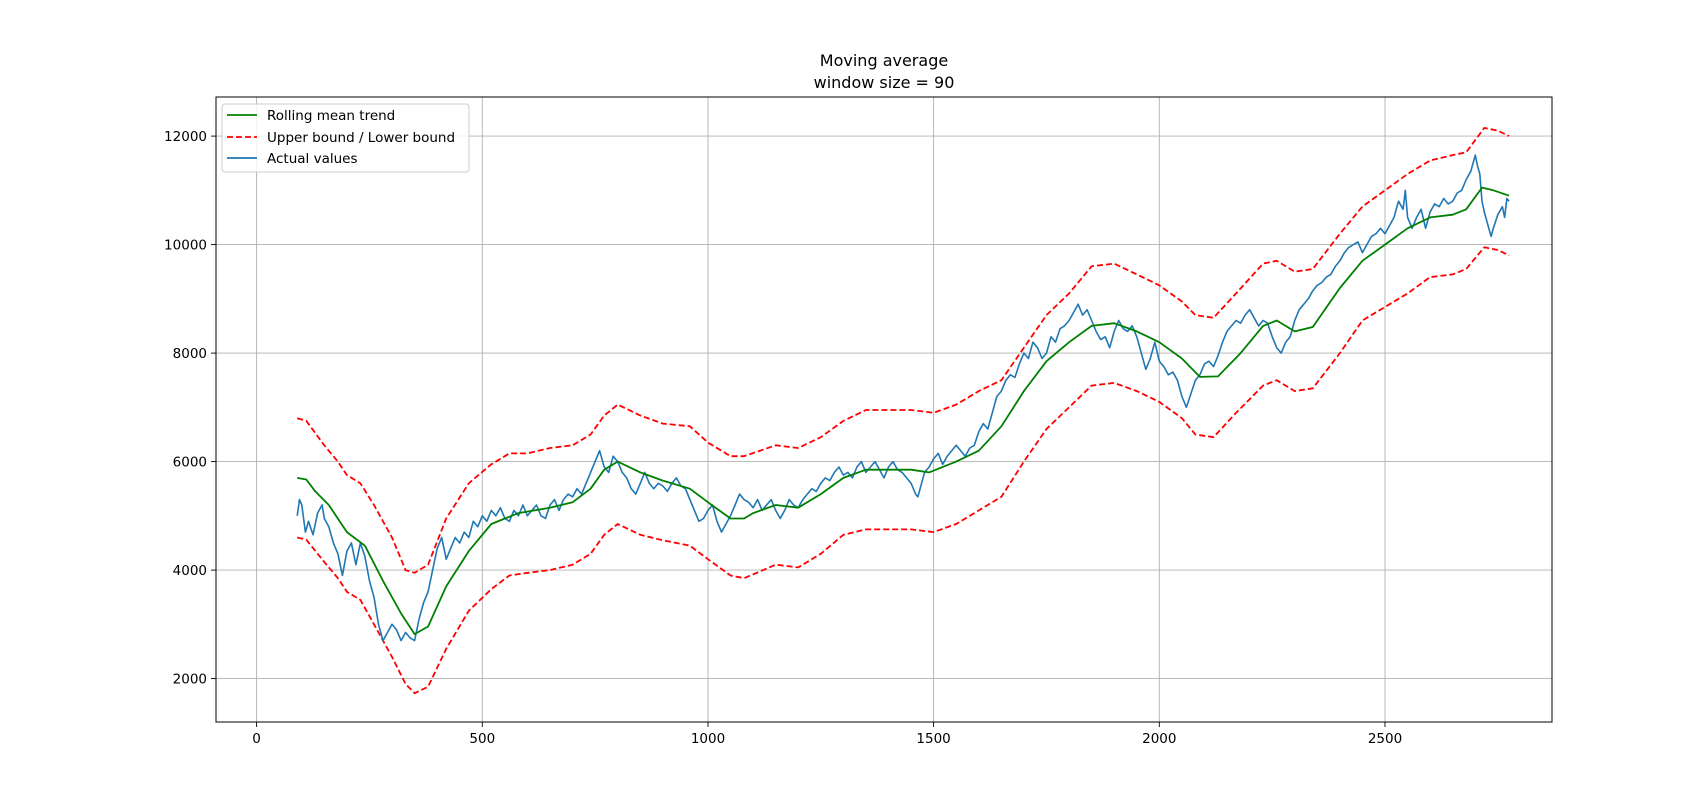 This screenshot has width=1700, height=800. What do you see at coordinates (190, 463) in the screenshot?
I see `y-tick-label: 6000` at bounding box center [190, 463].